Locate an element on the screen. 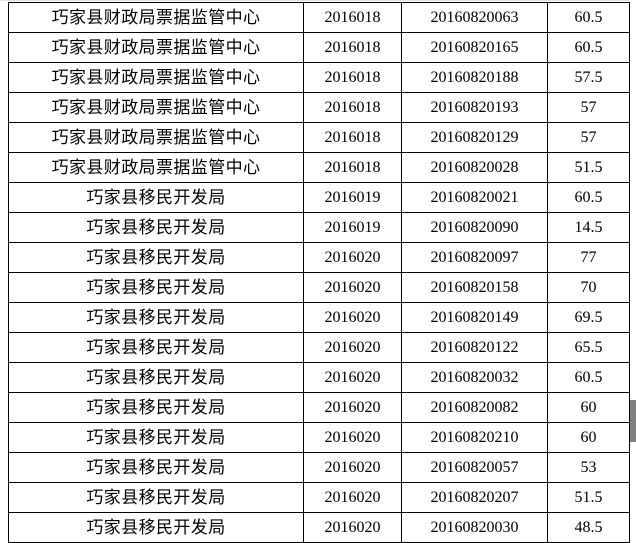  cell-admission-number: 20160820097 is located at coordinates (474, 257).